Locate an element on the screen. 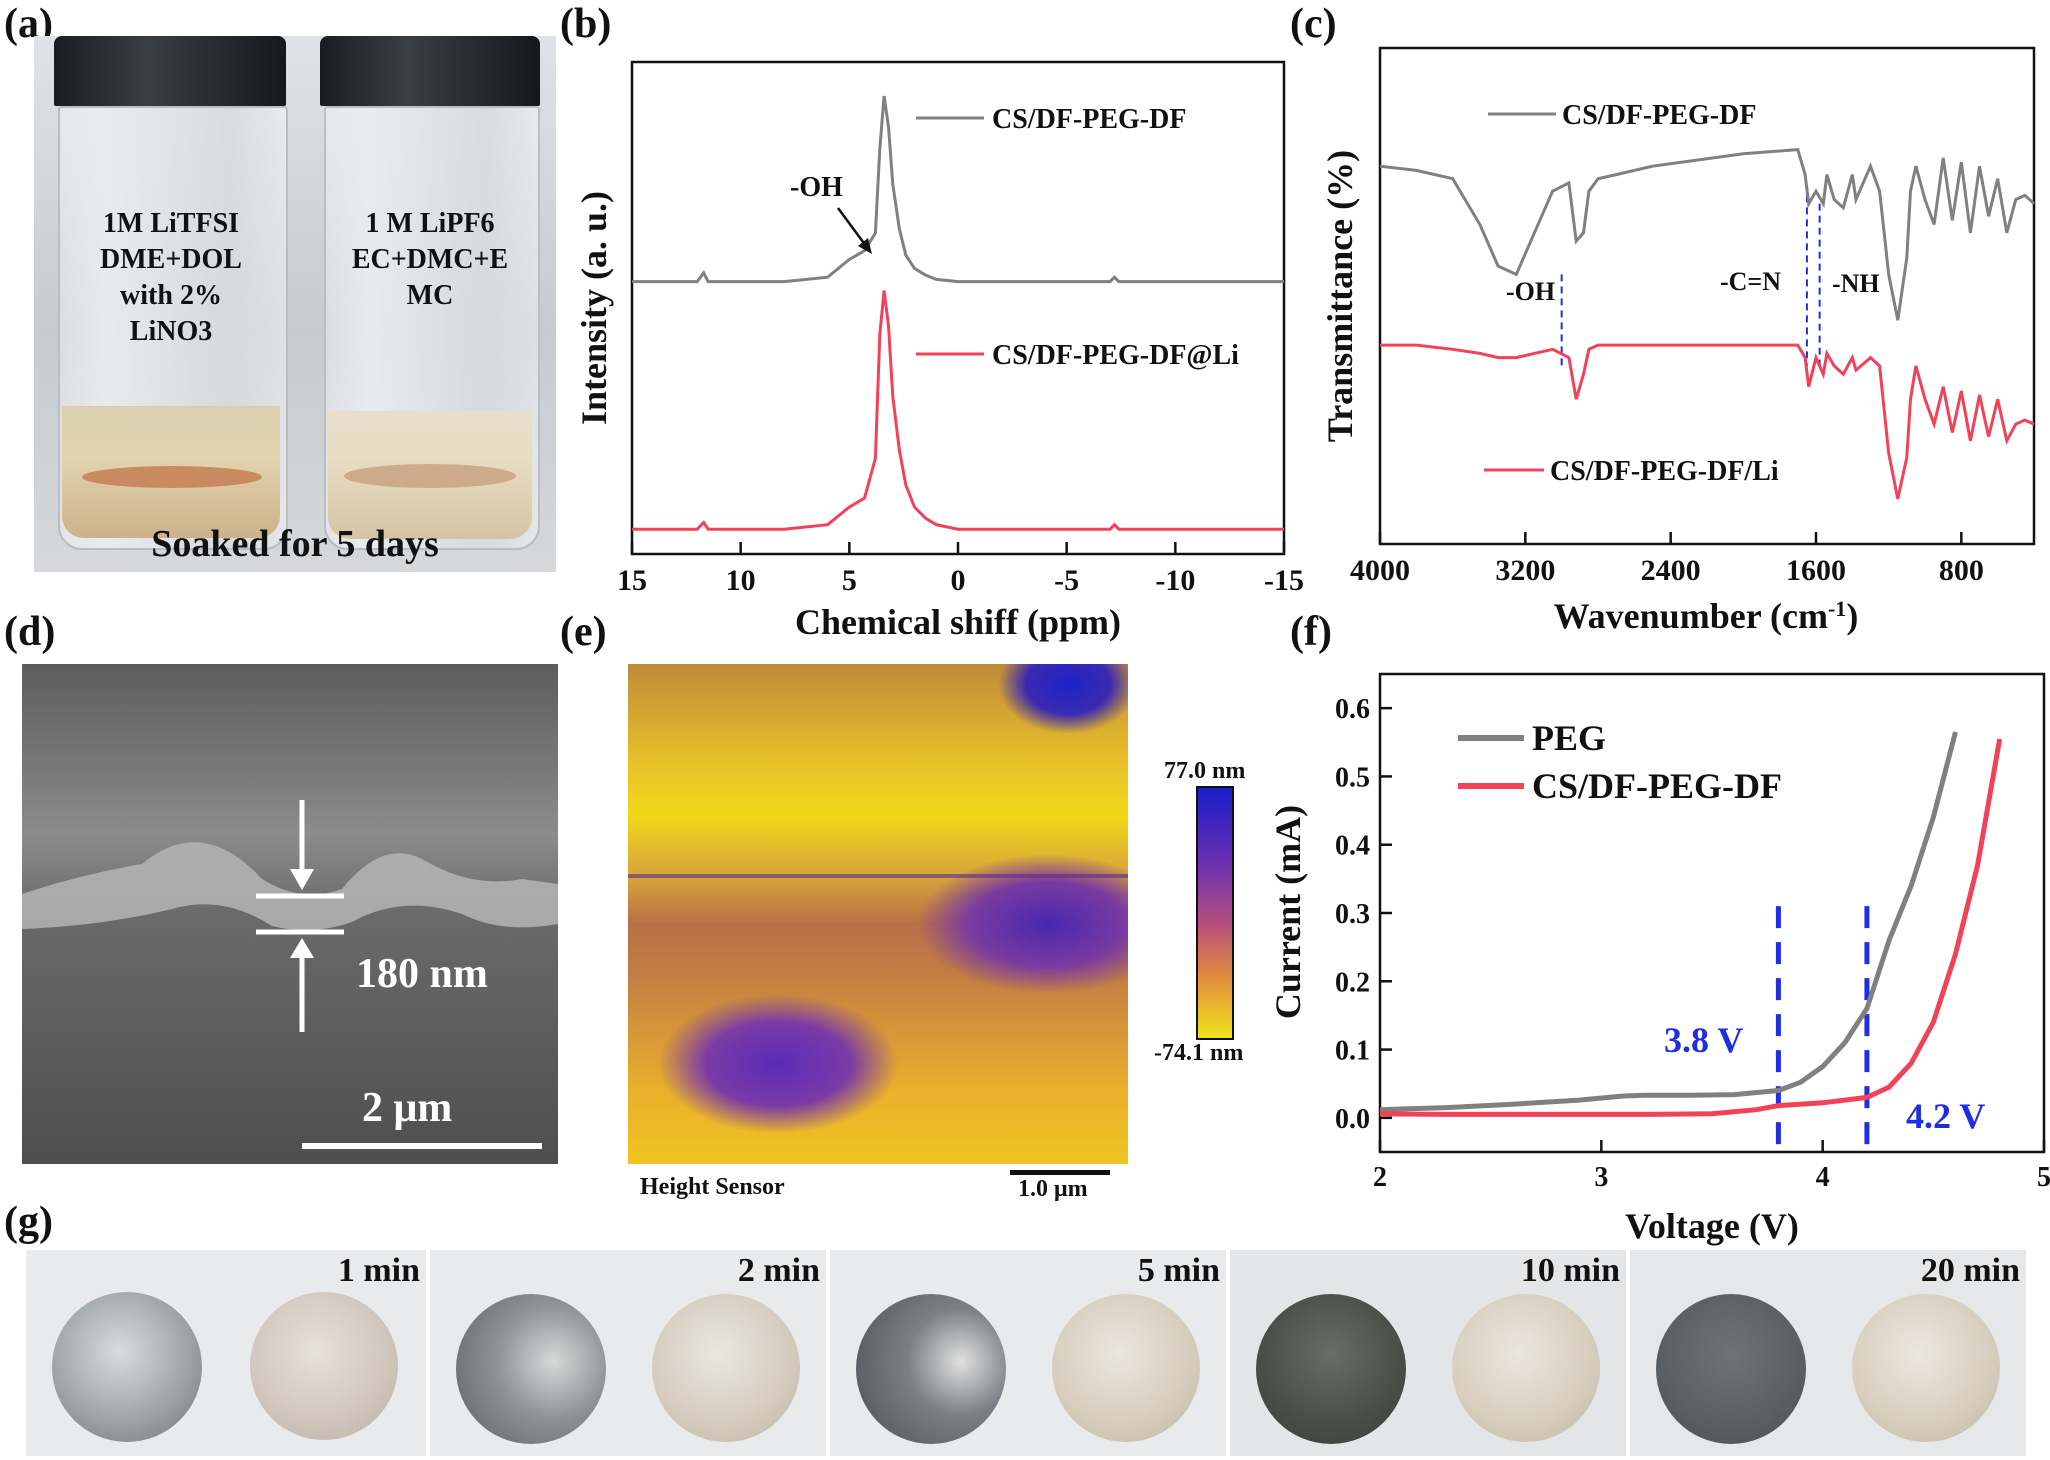  nmr-ylabel: Intensity (a. u.) is located at coordinates (594, 308).